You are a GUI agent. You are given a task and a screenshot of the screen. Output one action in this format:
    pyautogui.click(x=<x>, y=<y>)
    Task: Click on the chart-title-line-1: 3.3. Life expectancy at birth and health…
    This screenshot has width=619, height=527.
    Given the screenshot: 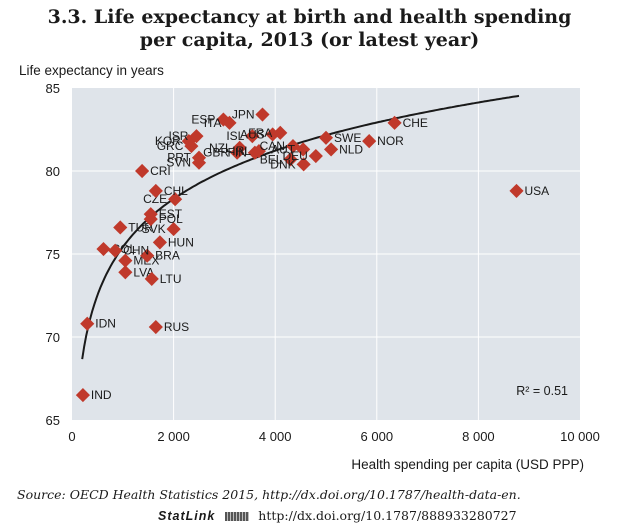 What is the action you would take?
    pyautogui.click(x=309, y=17)
    